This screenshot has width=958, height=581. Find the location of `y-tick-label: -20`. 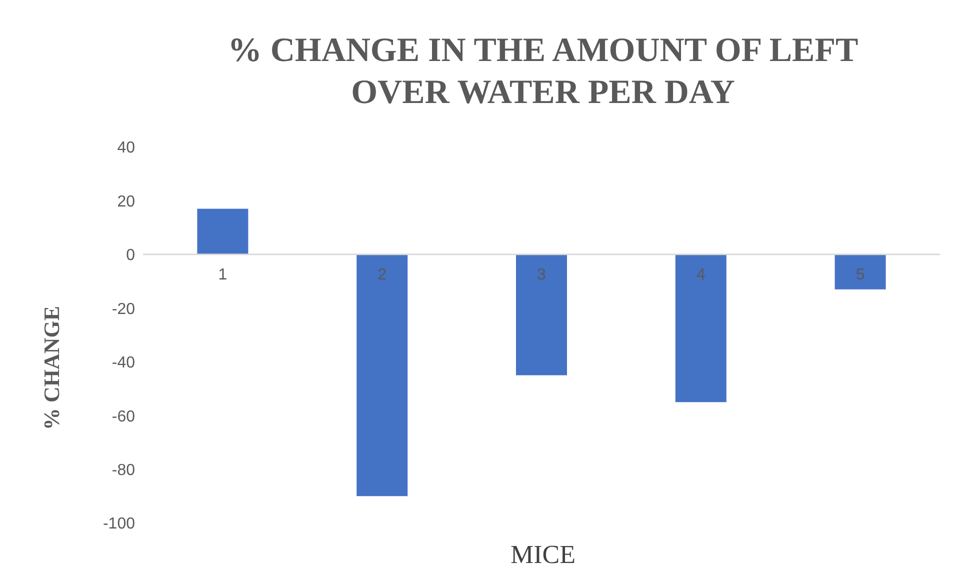

y-tick-label: -20 is located at coordinates (124, 309).